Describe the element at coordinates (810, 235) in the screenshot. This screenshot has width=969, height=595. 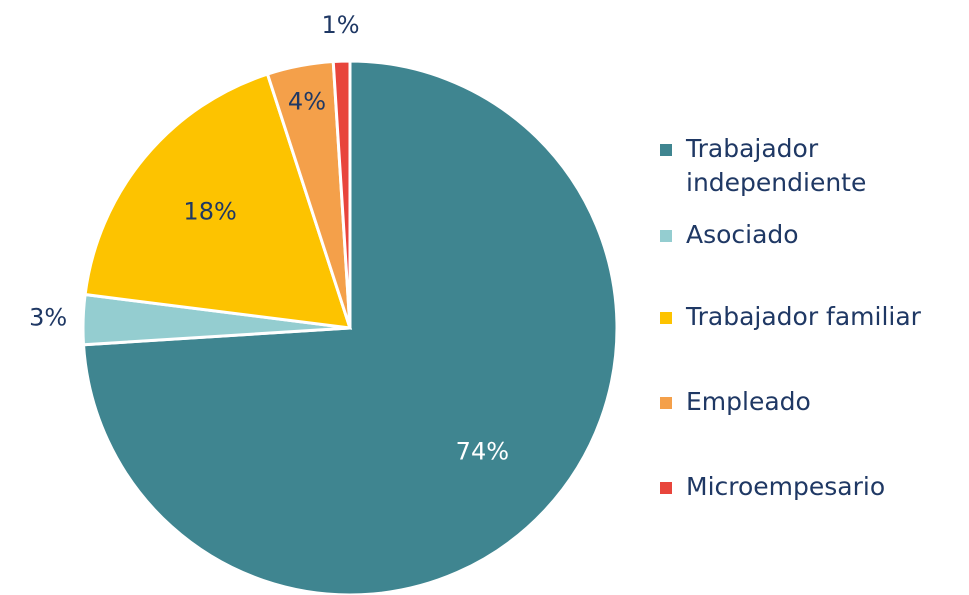
I see `legend-item: Asociado` at that location.